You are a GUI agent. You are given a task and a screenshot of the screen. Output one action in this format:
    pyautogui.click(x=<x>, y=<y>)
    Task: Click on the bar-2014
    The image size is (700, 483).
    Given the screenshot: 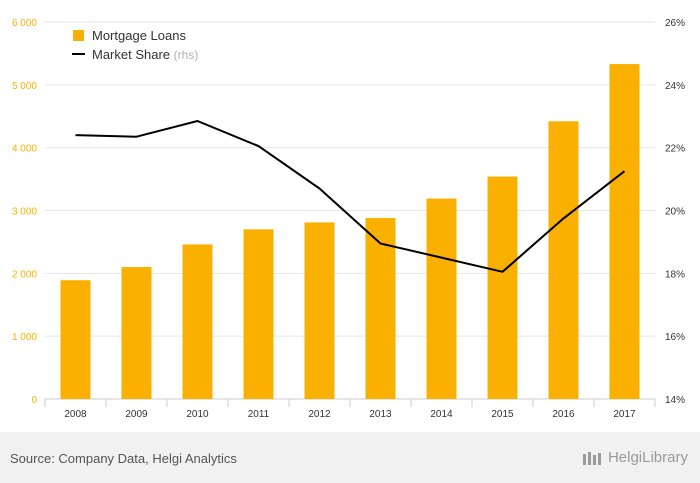 What is the action you would take?
    pyautogui.click(x=441, y=298)
    